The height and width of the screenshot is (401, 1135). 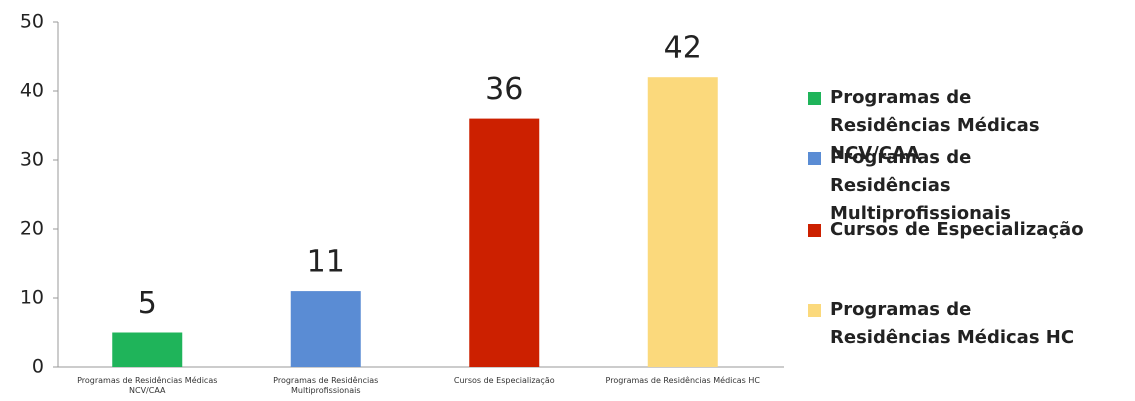 I want to click on data-label: 5, so click(x=147, y=303).